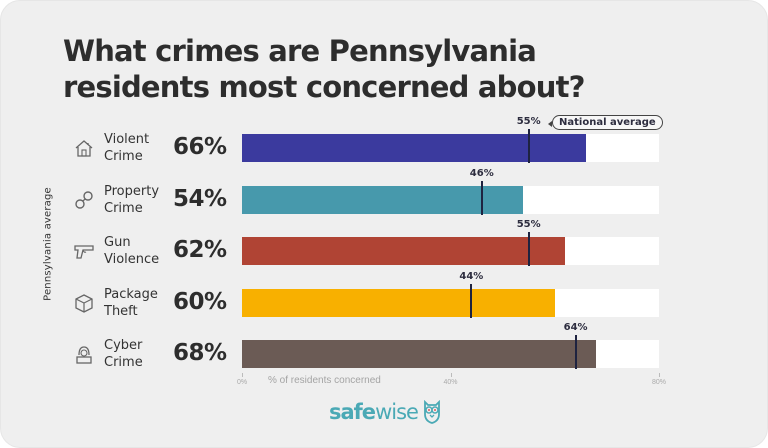 This screenshot has height=448, width=768. Describe the element at coordinates (324, 380) in the screenshot. I see `x-axis-label: % of residents concerned` at that location.